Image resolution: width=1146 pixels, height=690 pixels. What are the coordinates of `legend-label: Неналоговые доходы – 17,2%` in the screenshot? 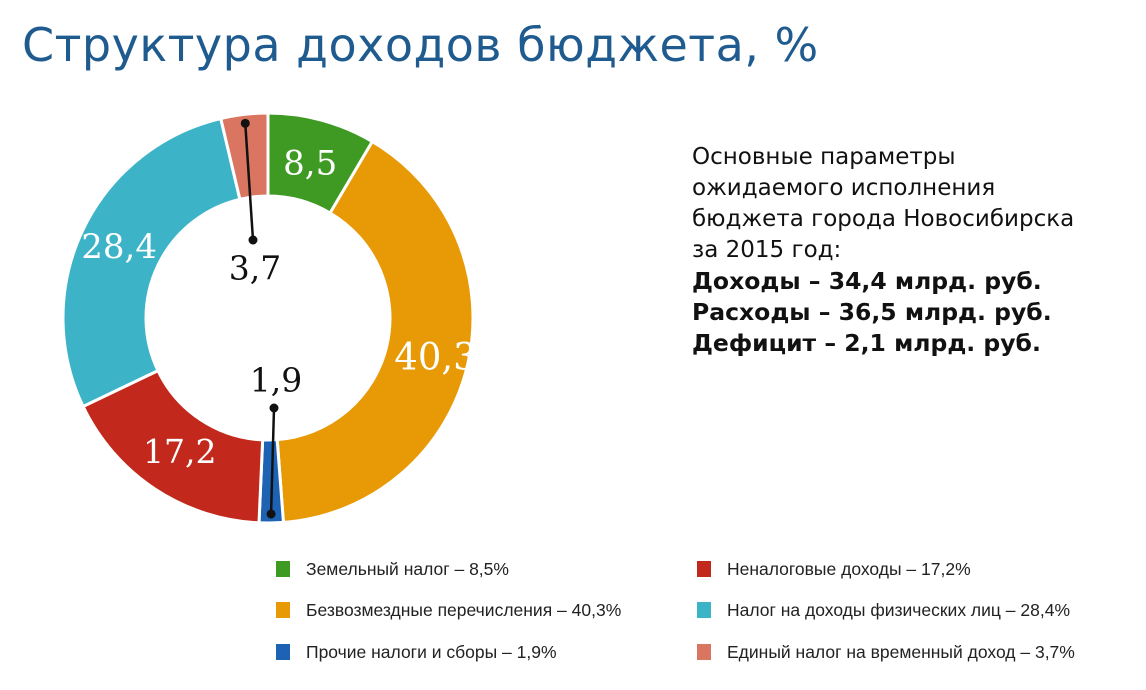 It's located at (849, 568).